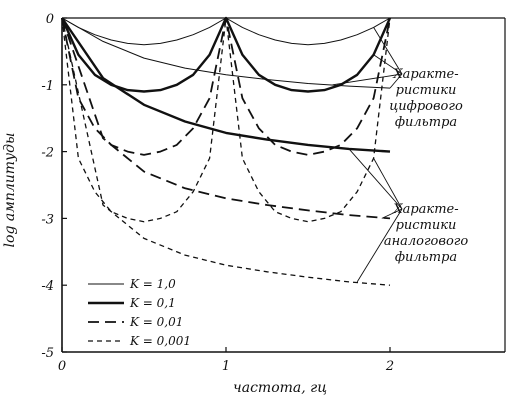 Image resolution: width=519 pixels, height=402 pixels. What do you see at coordinates (47, 286) in the screenshot?
I see `y-tick-label: -4` at bounding box center [47, 286].